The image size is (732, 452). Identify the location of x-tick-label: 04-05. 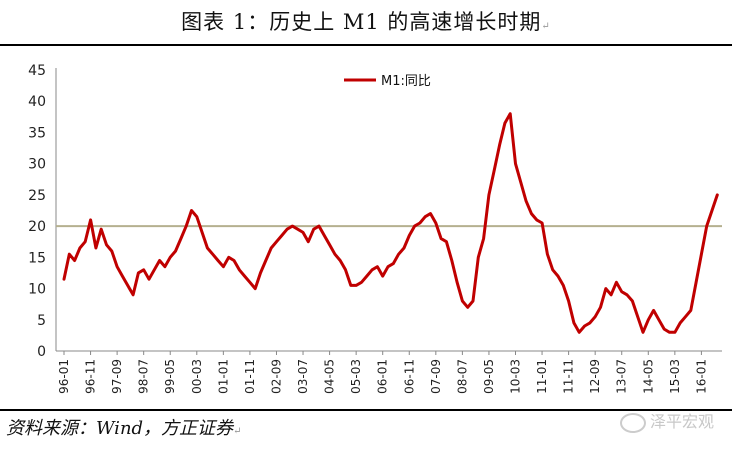
(330, 376).